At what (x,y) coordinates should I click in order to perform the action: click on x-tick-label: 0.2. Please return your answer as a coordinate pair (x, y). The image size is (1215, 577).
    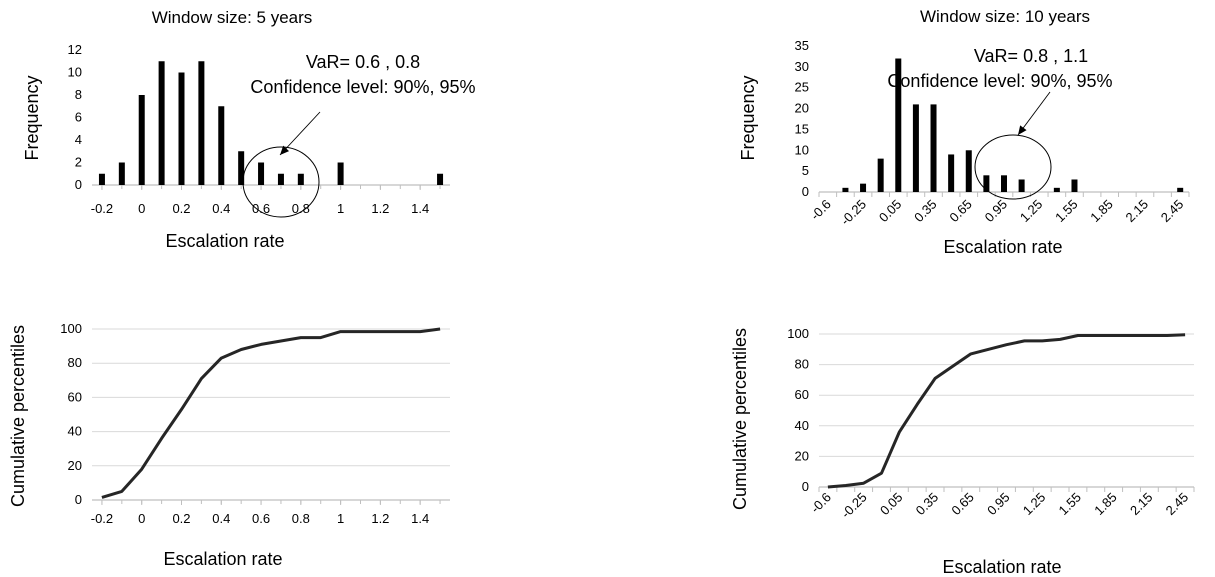
    Looking at the image, I should click on (181, 518).